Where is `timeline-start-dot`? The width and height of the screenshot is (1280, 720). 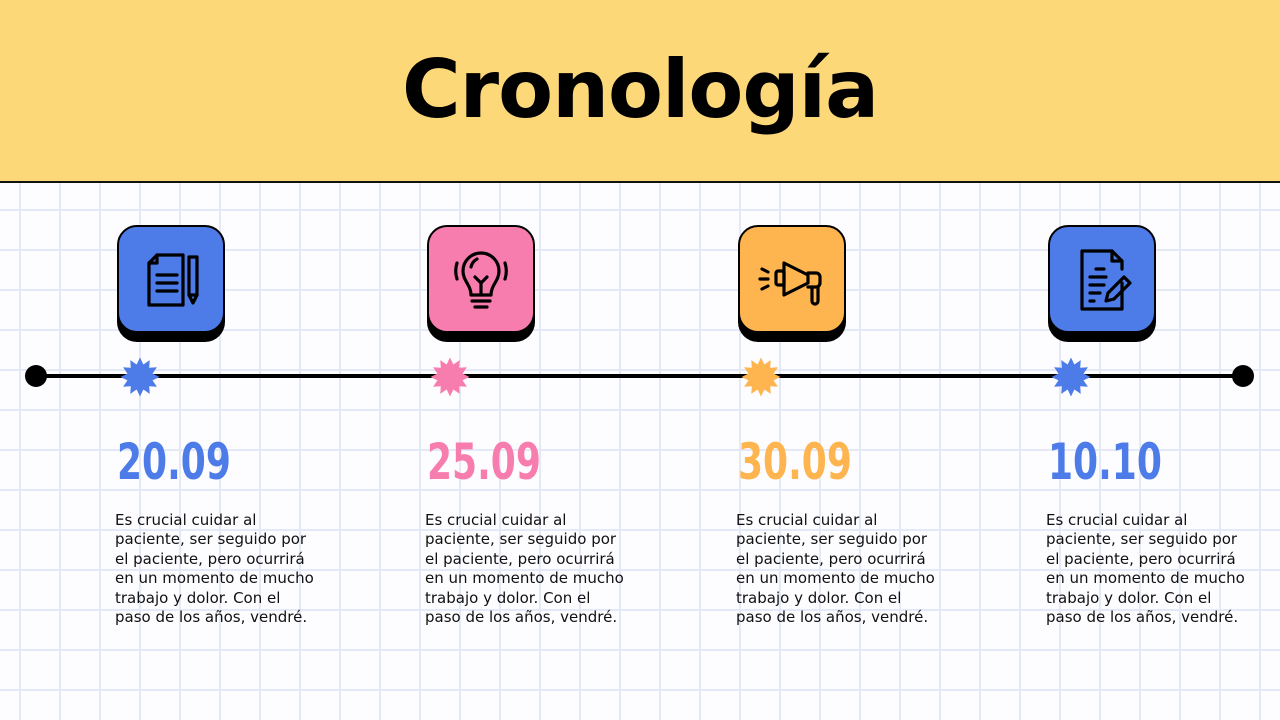 timeline-start-dot is located at coordinates (36, 376).